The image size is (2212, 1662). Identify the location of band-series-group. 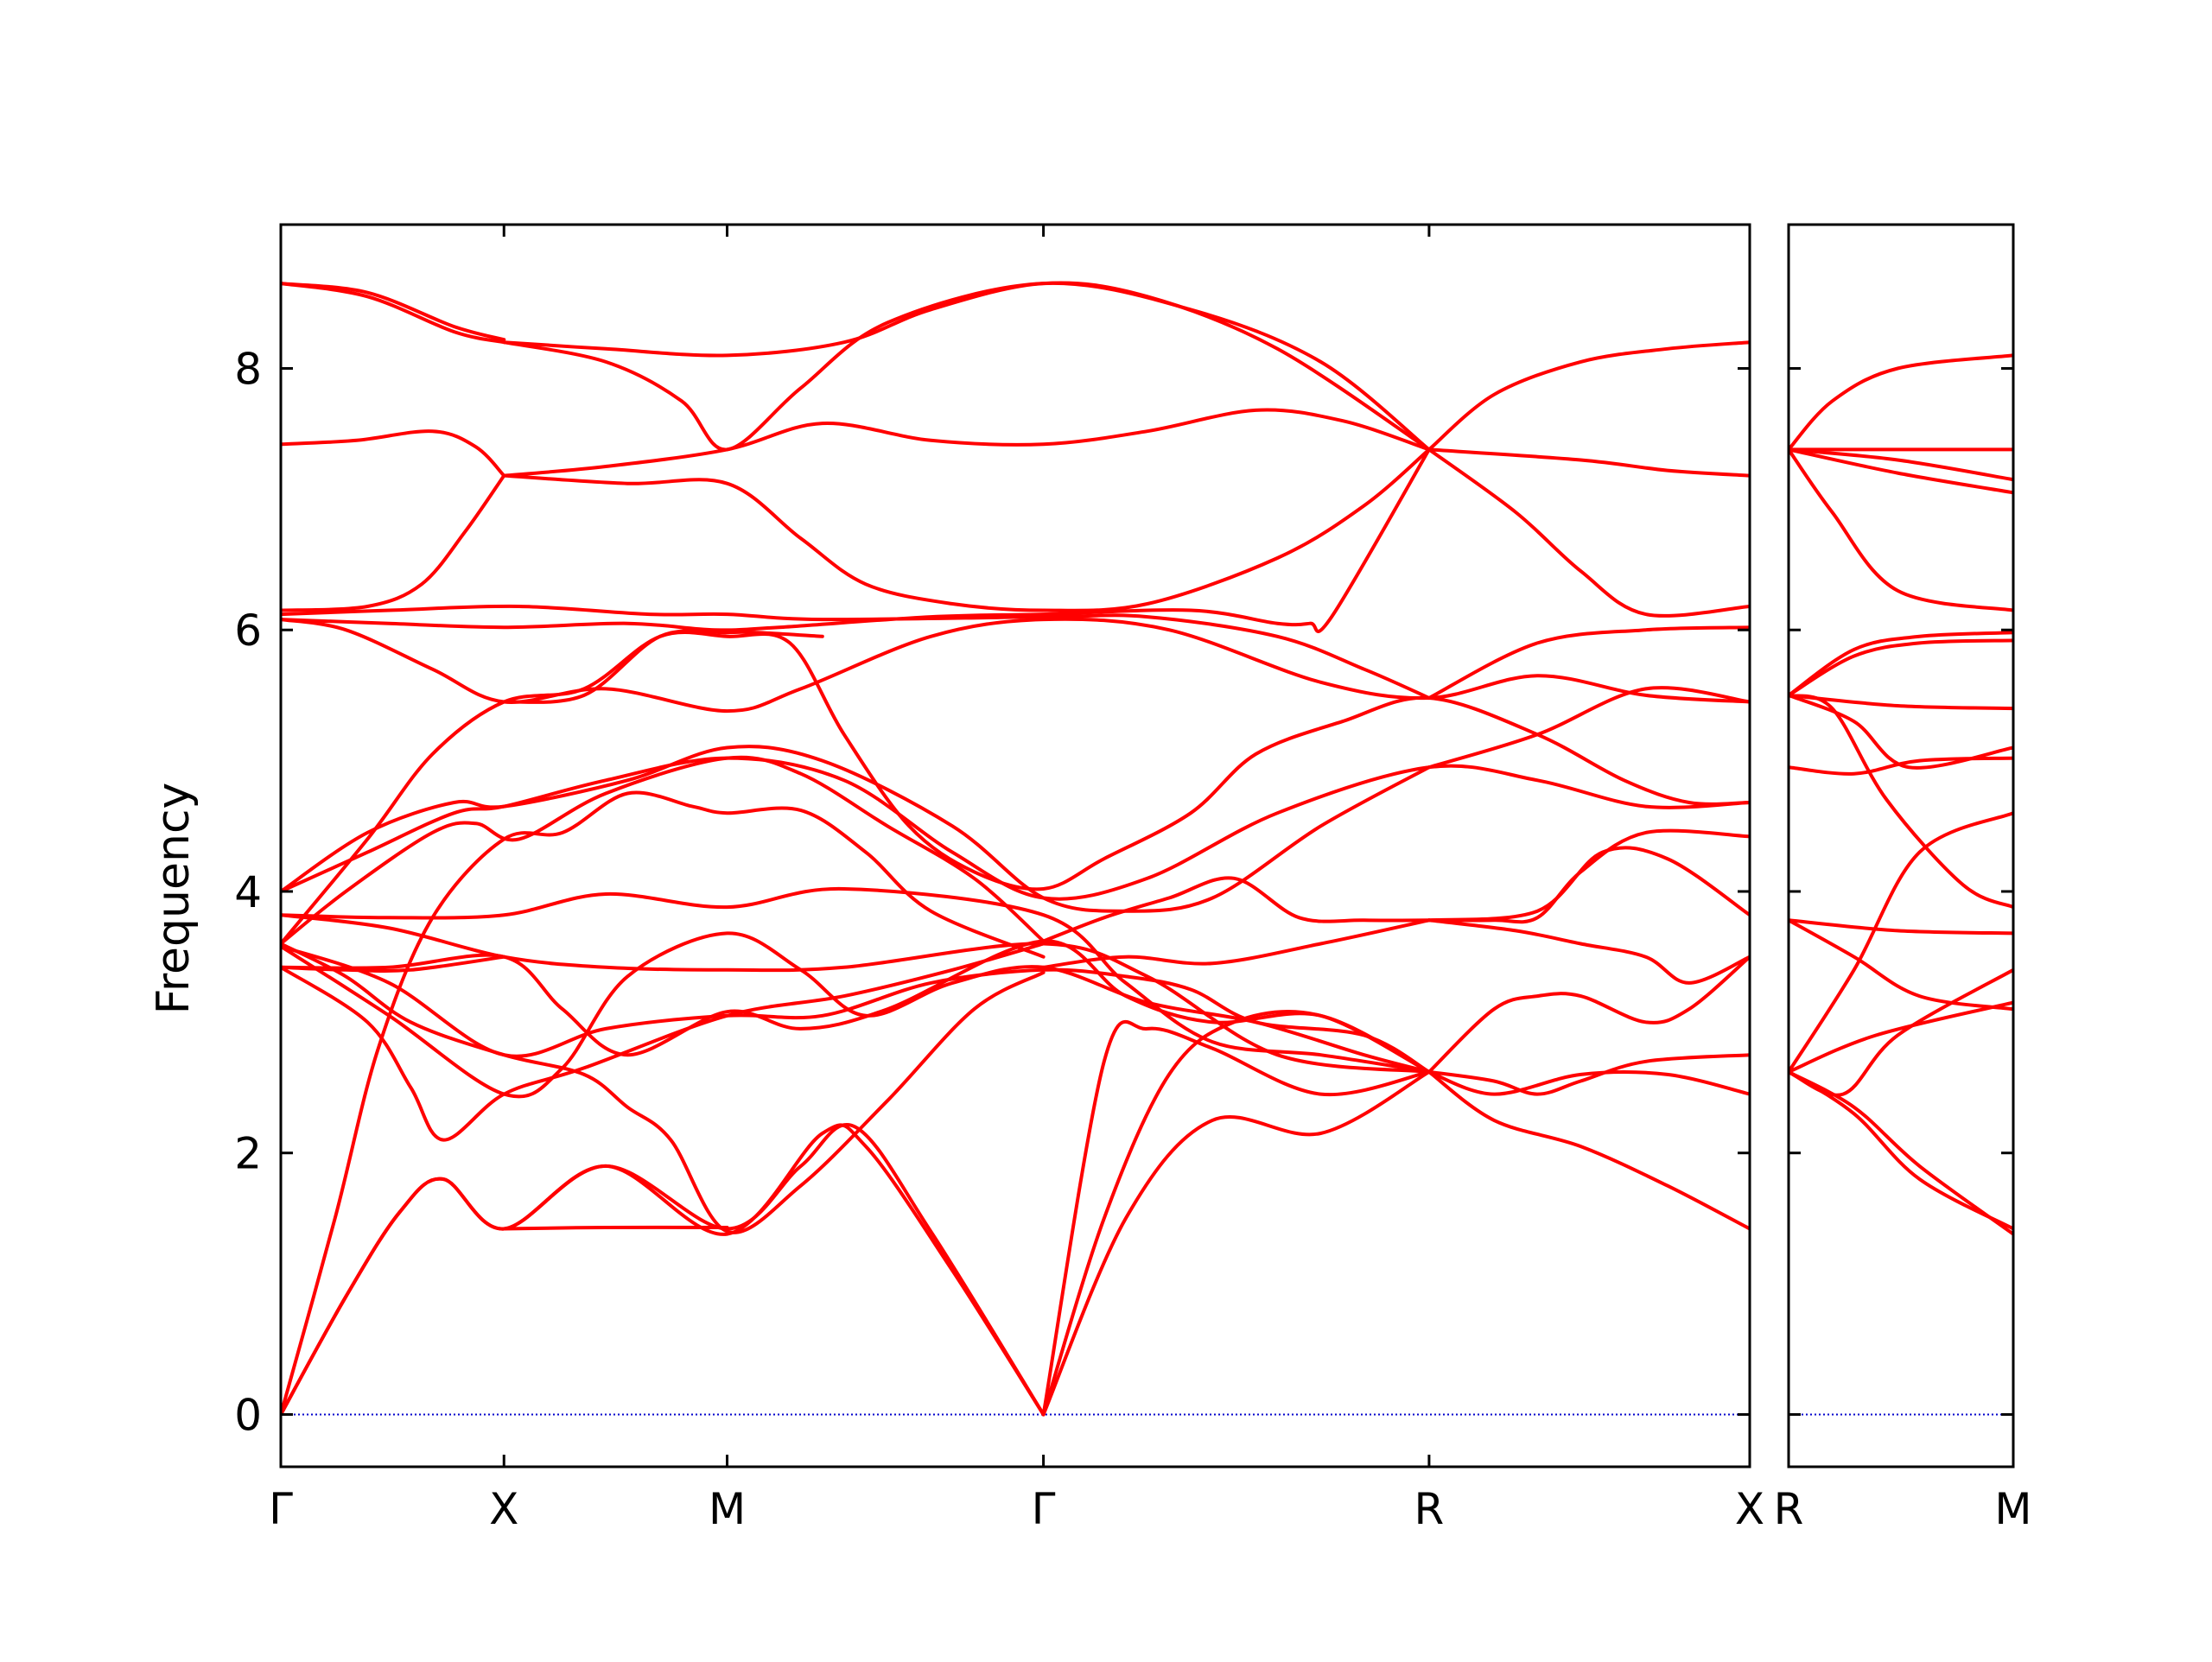
(1901, 794).